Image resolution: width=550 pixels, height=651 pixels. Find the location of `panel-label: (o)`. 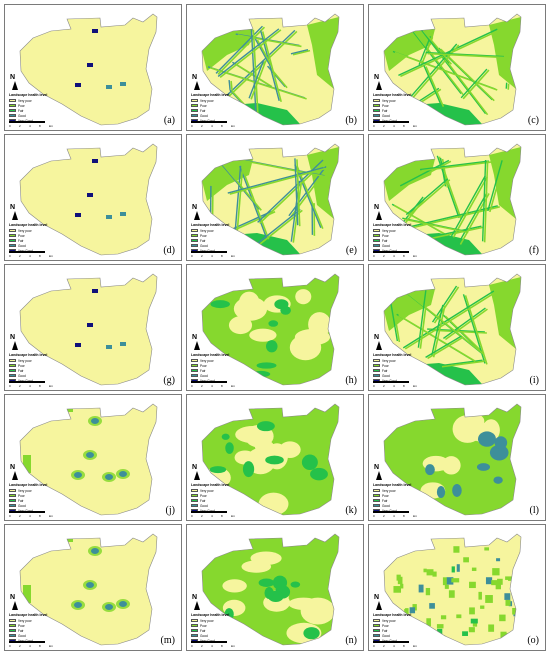

panel-label: (o) is located at coordinates (533, 640).